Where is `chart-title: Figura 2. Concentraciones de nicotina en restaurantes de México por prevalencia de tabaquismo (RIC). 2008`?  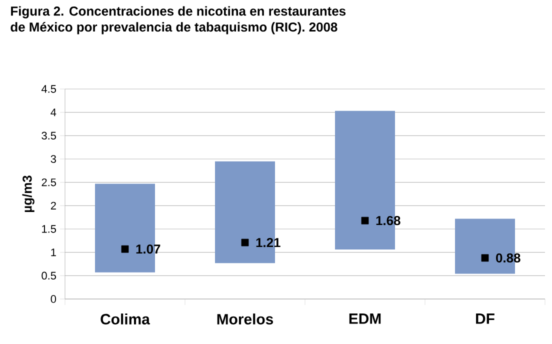 chart-title: Figura 2. Concentraciones de nicotina en restaurantes de México por prevalencia de tabaquismo (RIC). 2008 is located at coordinates (178, 20).